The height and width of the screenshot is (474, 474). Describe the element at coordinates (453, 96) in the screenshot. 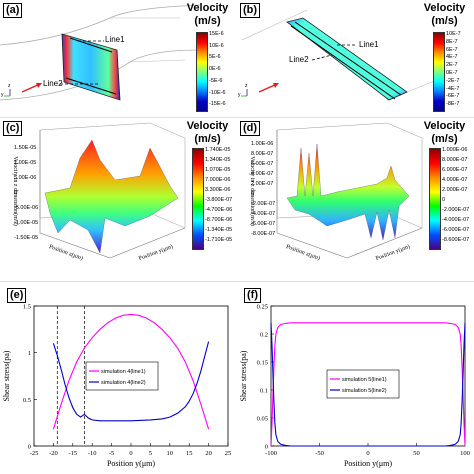

I see `colorbar-tick: -6E-7` at that location.